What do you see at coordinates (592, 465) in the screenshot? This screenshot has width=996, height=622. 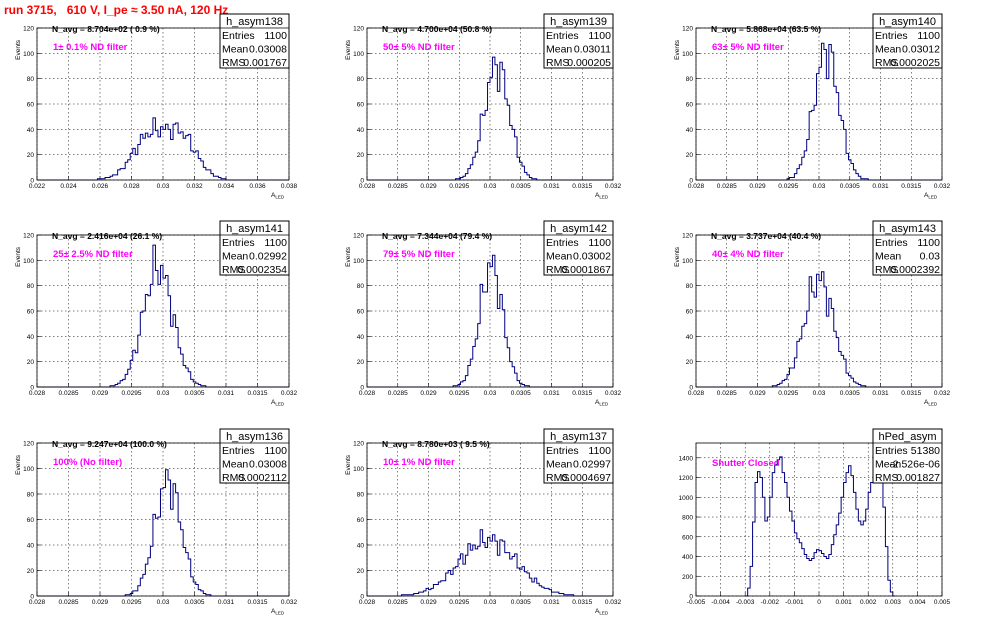 I see `stats-value-mean: 0.02997` at bounding box center [592, 465].